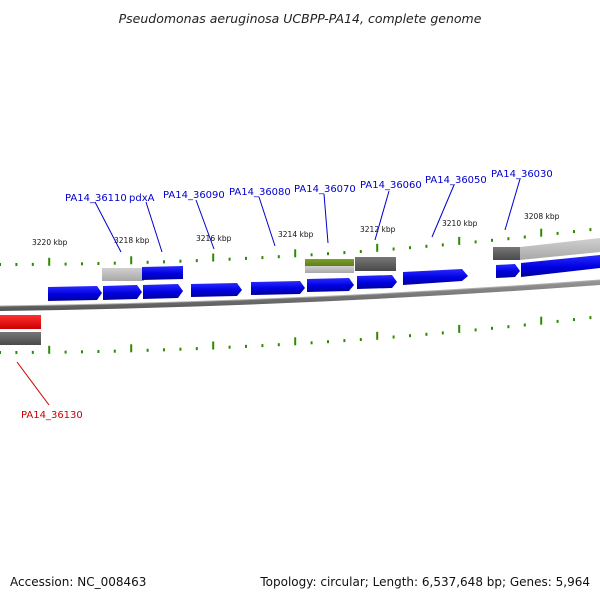 The image size is (600, 600). Describe the element at coordinates (214, 238) in the screenshot. I see `kbp-label: 3216 kbp` at that location.